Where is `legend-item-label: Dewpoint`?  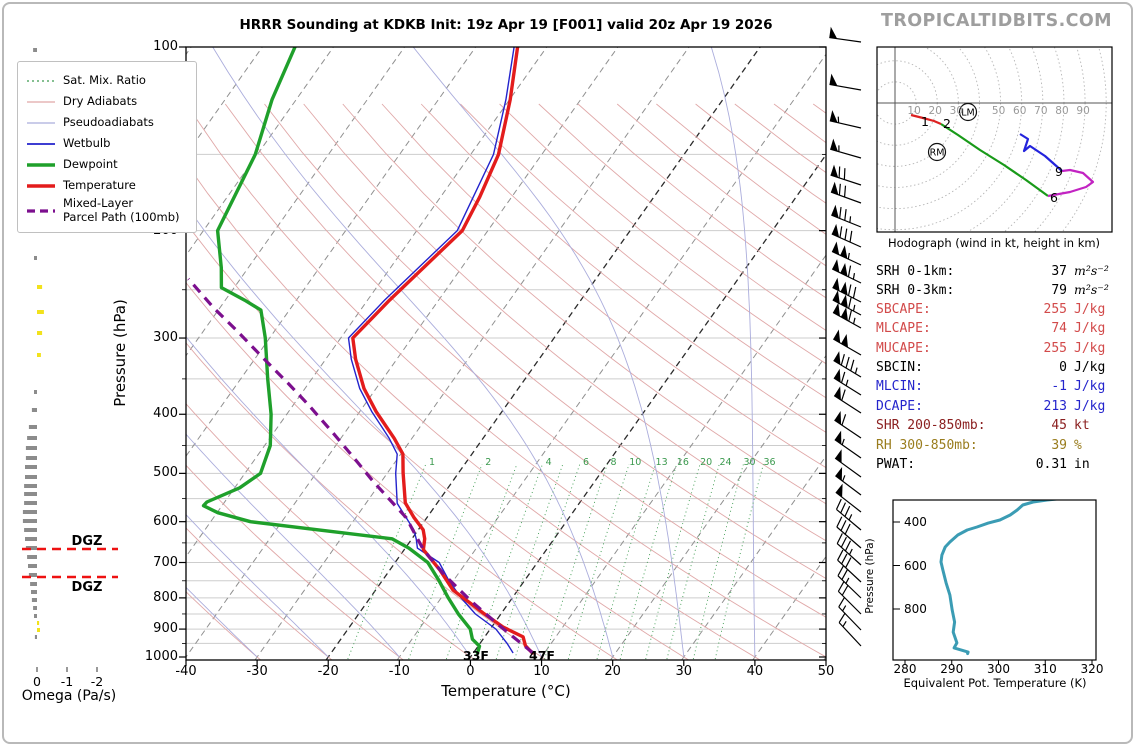 legend-item-label: Dewpoint is located at coordinates (90, 163).